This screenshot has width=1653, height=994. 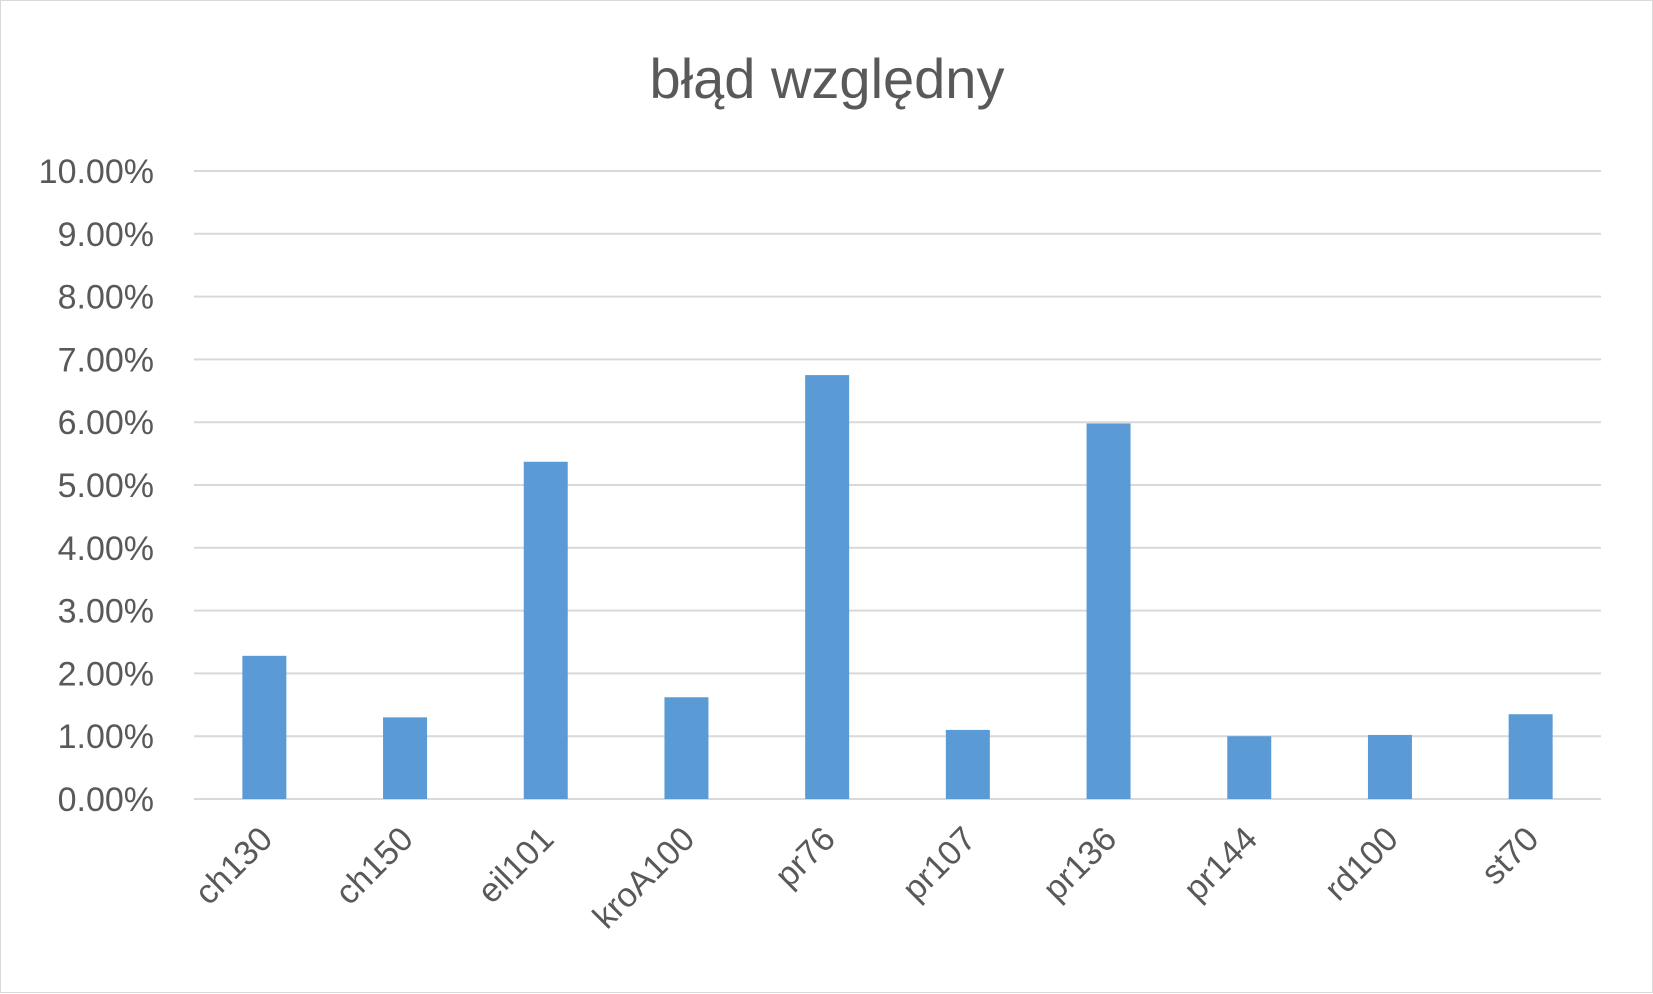 I want to click on y-tick-label: 7.00%, so click(x=106, y=360).